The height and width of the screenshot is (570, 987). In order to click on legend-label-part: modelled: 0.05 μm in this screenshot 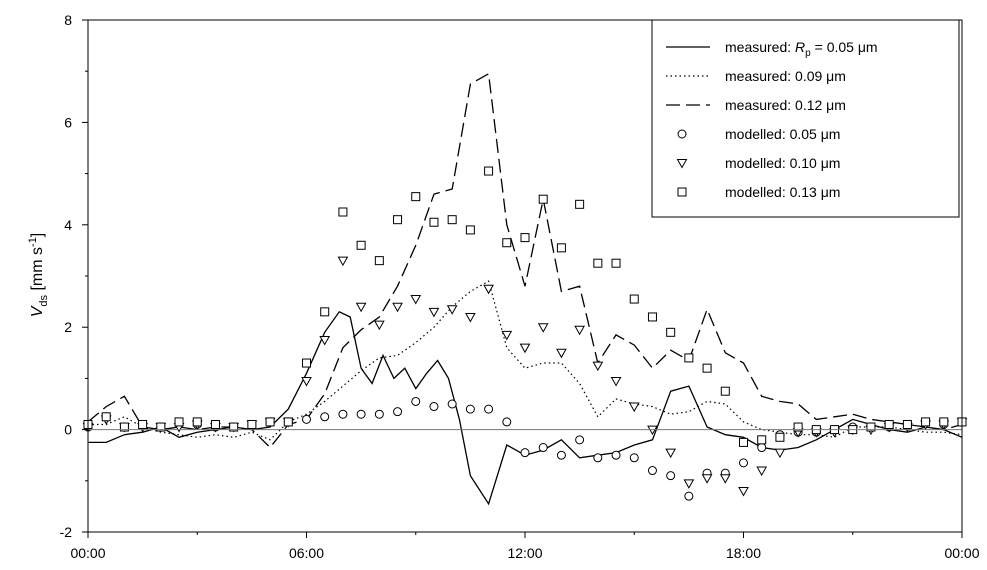, I will do `click(782, 134)`.